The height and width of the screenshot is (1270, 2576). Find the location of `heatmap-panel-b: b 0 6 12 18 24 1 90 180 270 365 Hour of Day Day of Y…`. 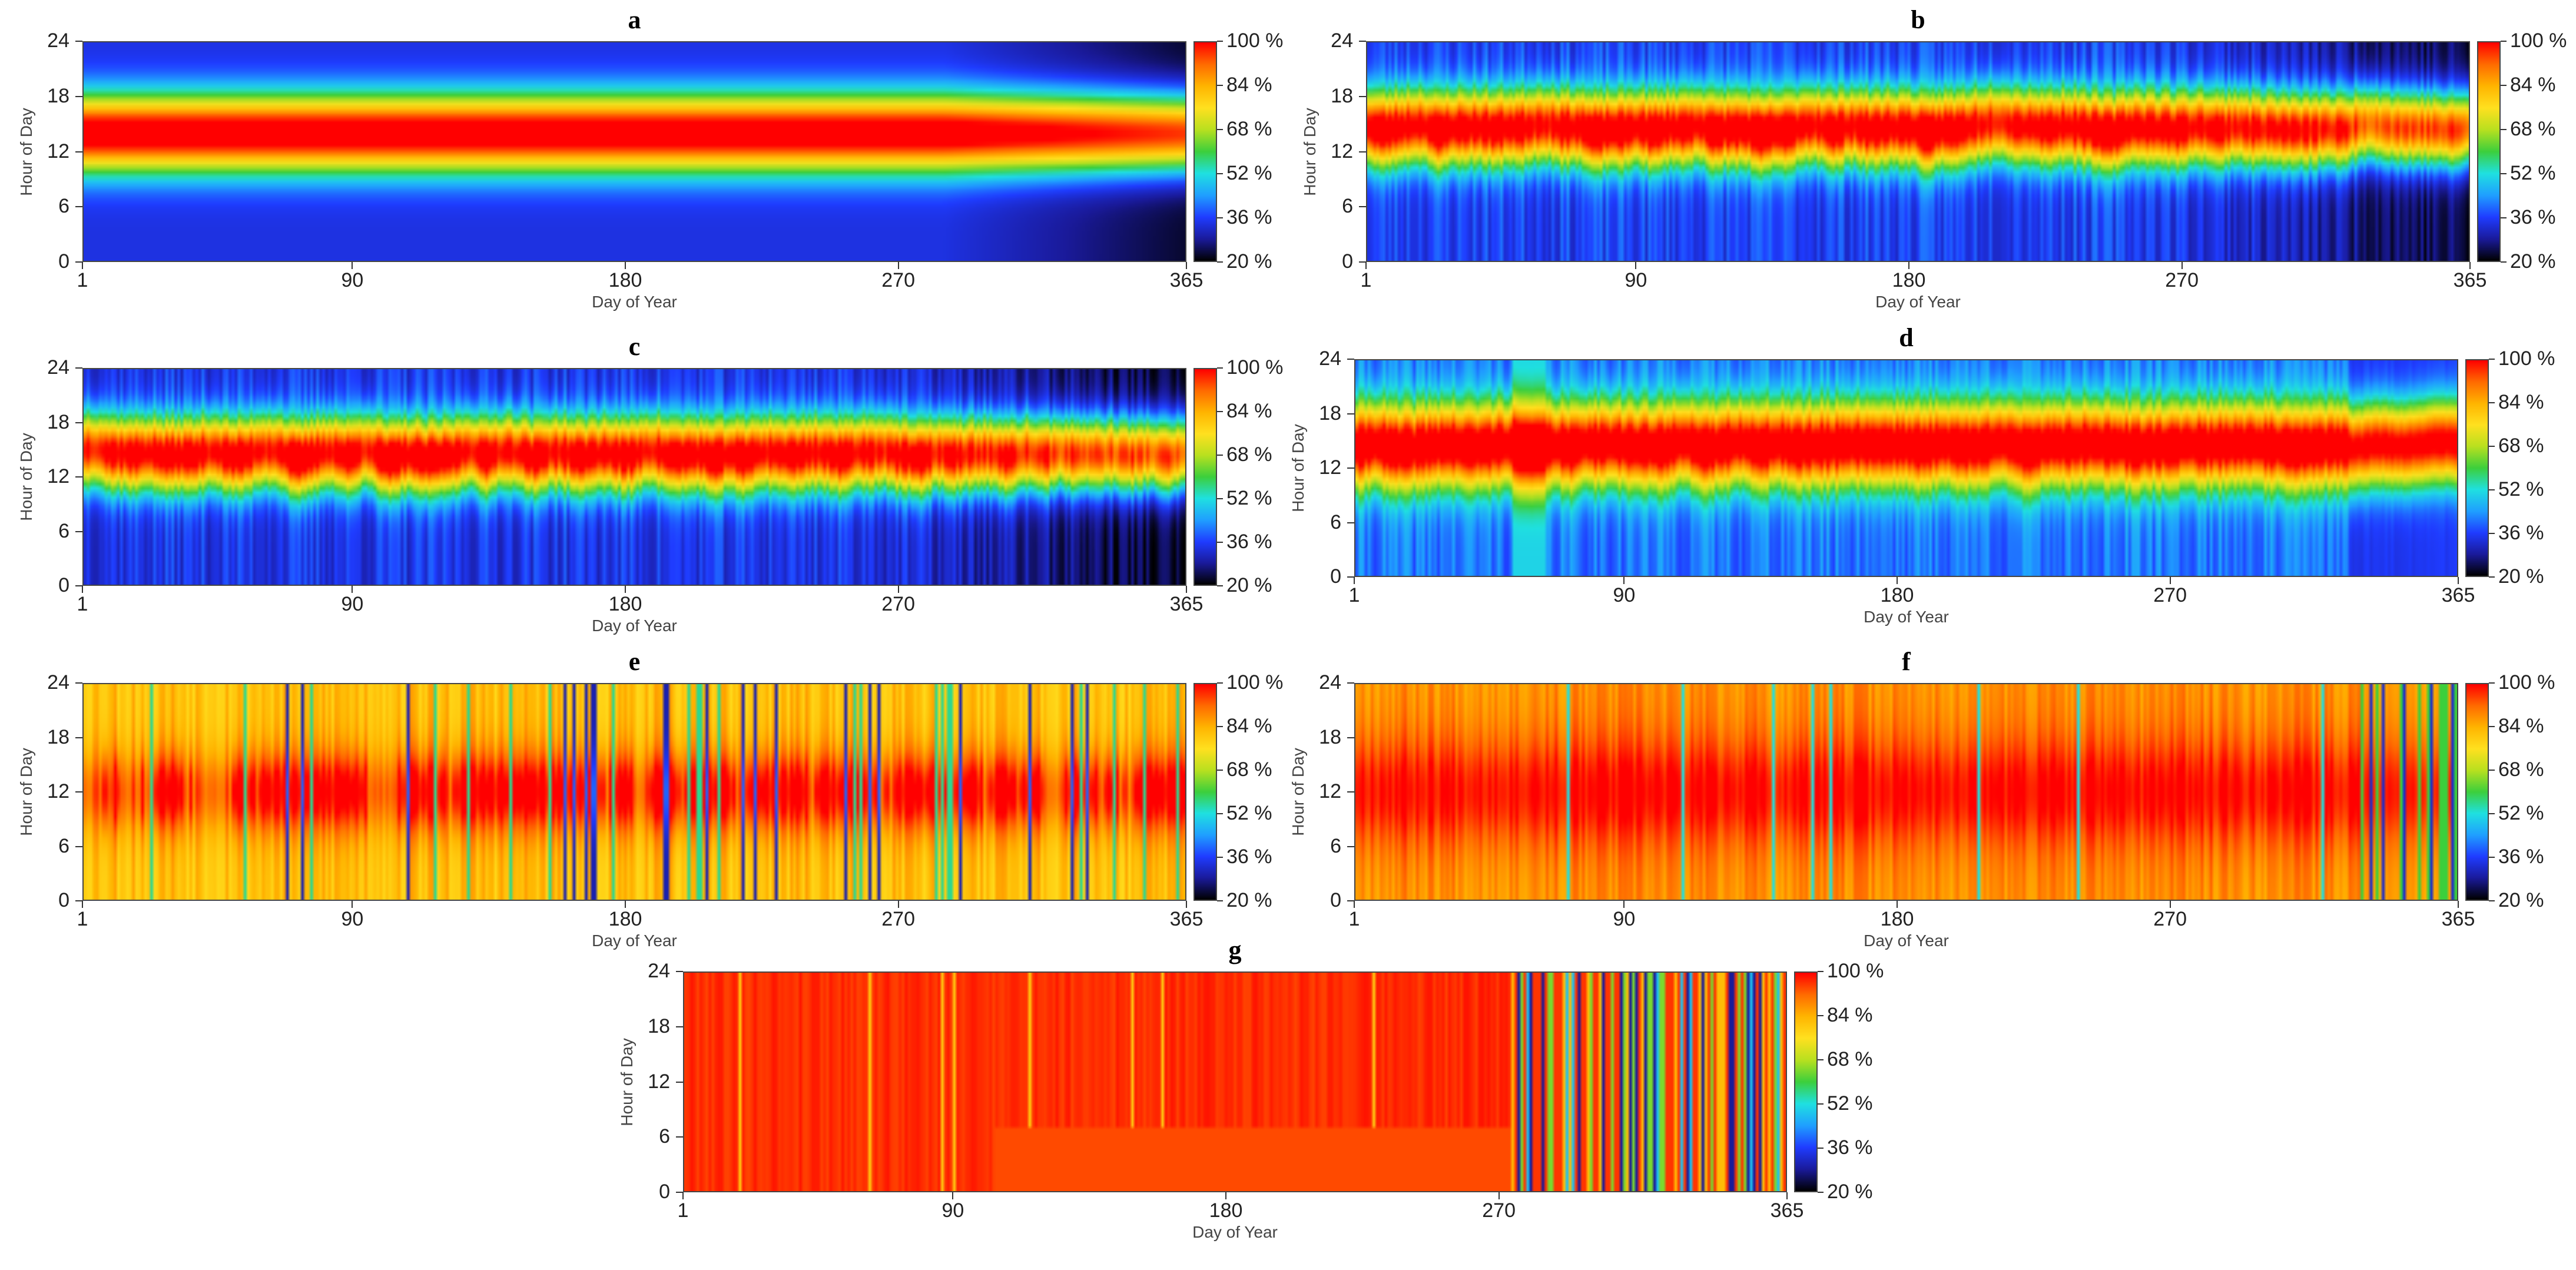

heatmap-panel-b: b 0 6 12 18 24 1 90 180 270 365 Hour of Day Day of Y… is located at coordinates (1930, 163).